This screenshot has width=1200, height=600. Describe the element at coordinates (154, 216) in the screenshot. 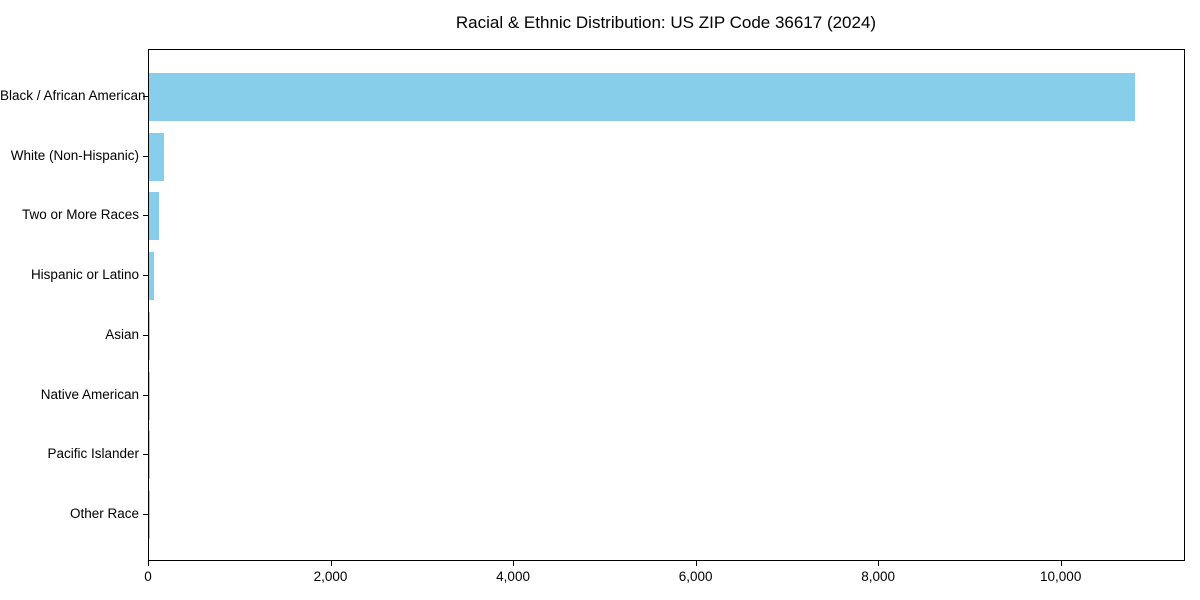

I see `bar-two-or-more-races` at that location.